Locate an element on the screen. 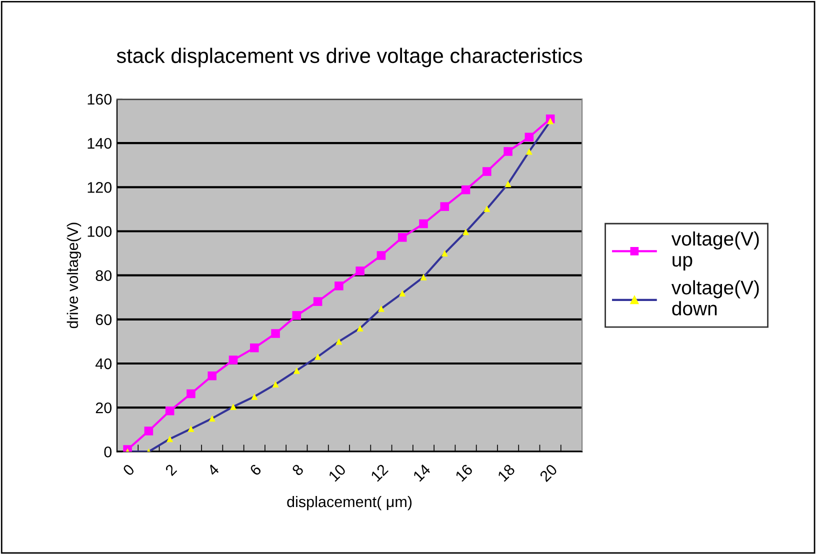  x-tick-label: 4 is located at coordinates (213, 470).